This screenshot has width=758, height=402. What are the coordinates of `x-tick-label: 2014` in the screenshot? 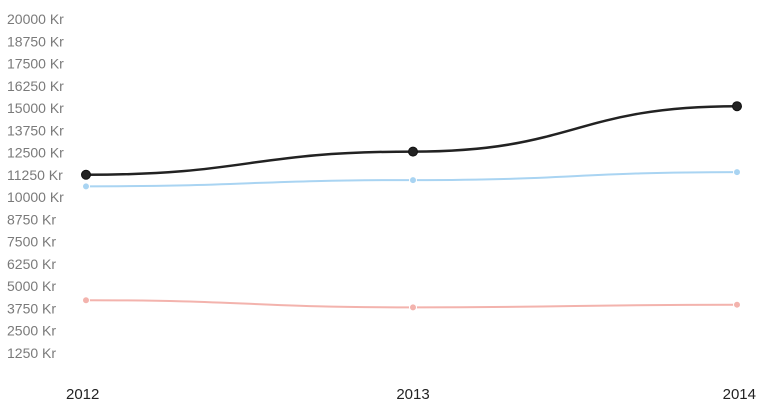 It's located at (739, 394).